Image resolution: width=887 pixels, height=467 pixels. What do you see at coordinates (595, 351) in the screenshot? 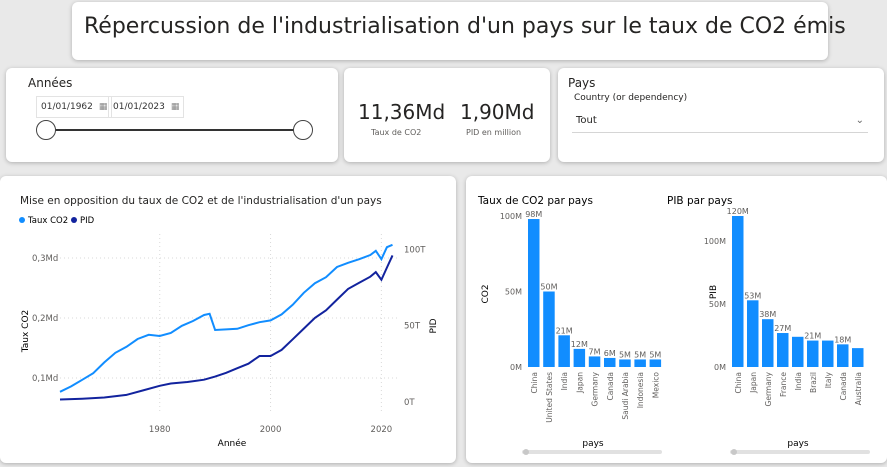
I see `bar-data-label: 7M` at bounding box center [595, 351].